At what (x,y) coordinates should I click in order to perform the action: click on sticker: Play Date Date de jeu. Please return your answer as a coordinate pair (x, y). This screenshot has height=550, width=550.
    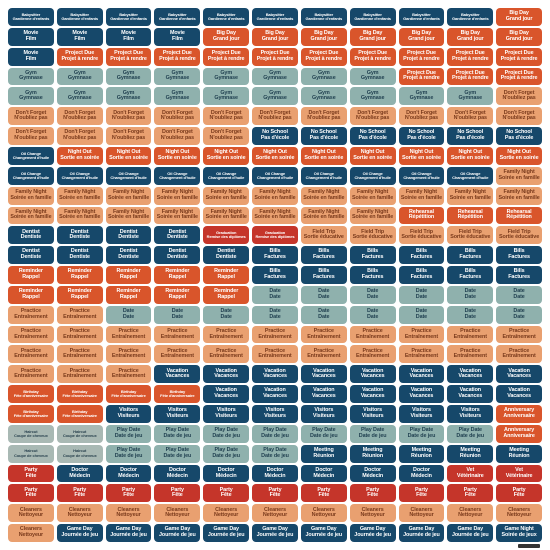
    Looking at the image, I should click on (421, 433).